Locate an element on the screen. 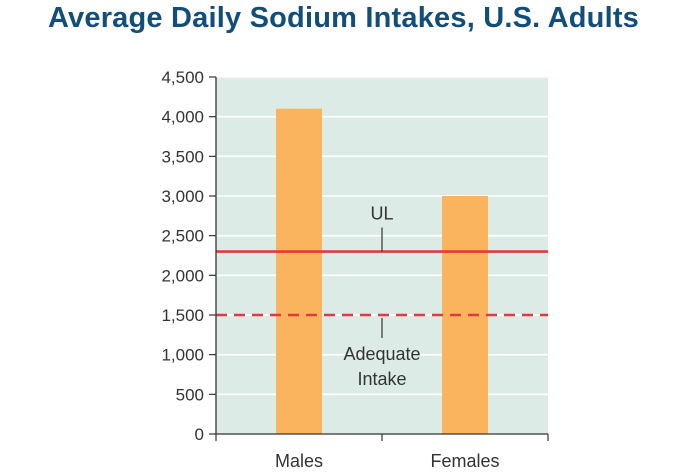  y-tick-label: 3,000 is located at coordinates (182, 196).